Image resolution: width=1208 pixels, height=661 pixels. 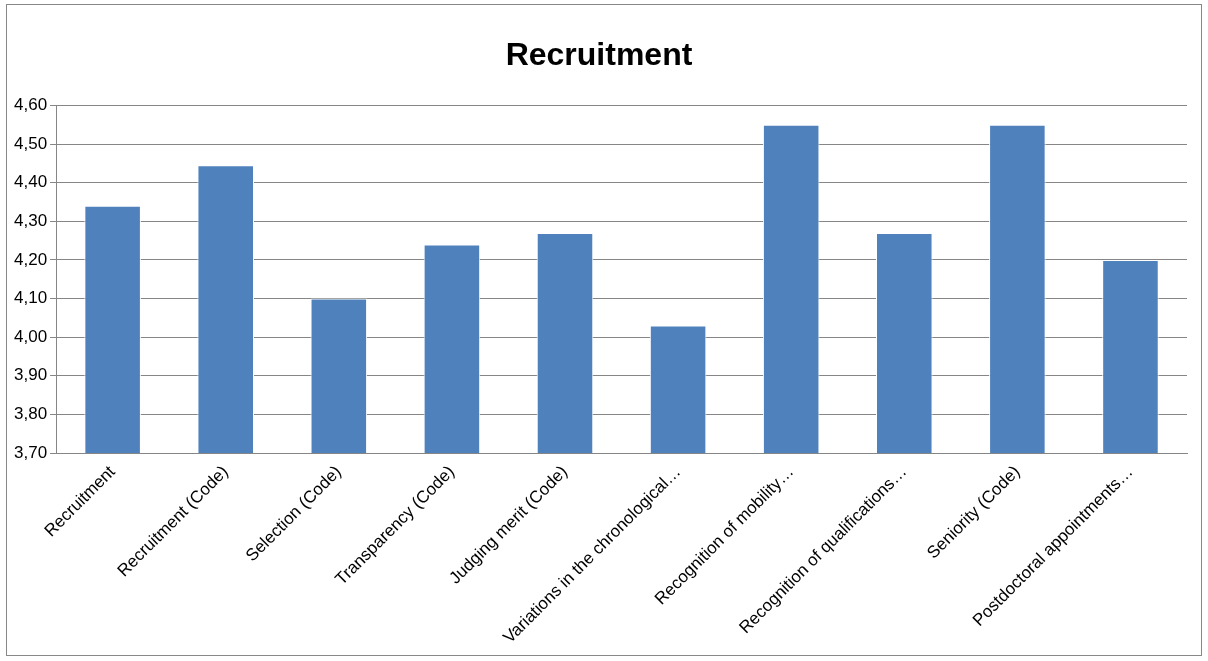 I want to click on y-tick-label: 3,70, so click(x=30, y=452).